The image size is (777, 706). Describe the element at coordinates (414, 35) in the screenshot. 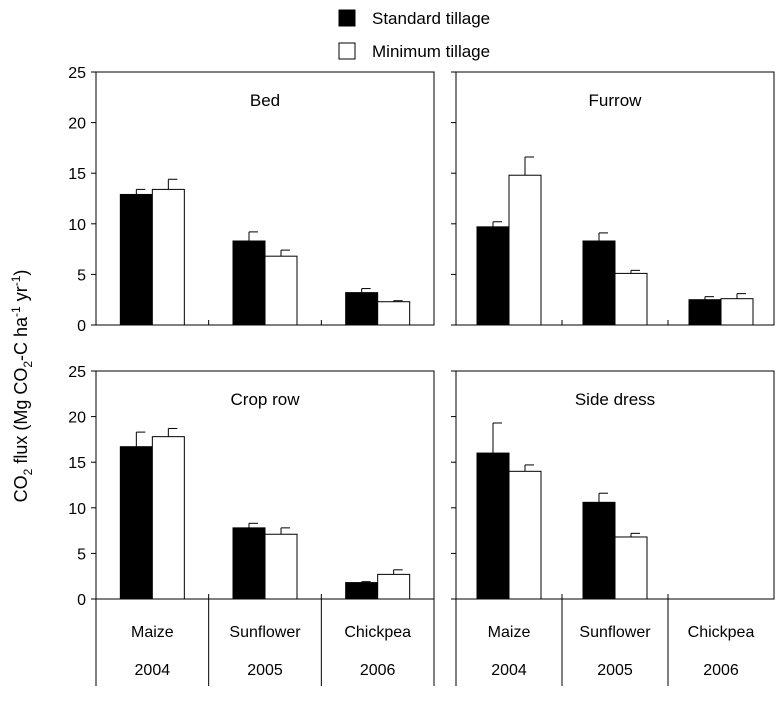

I see `legend: Standard tillage Minimum tillage` at that location.